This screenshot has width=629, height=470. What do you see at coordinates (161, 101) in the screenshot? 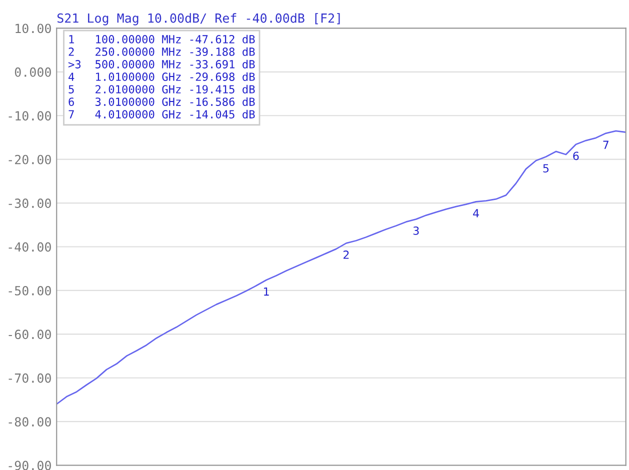
I see `annotation: 6 3.0100000 GHz -16.586 dB` at bounding box center [161, 101].